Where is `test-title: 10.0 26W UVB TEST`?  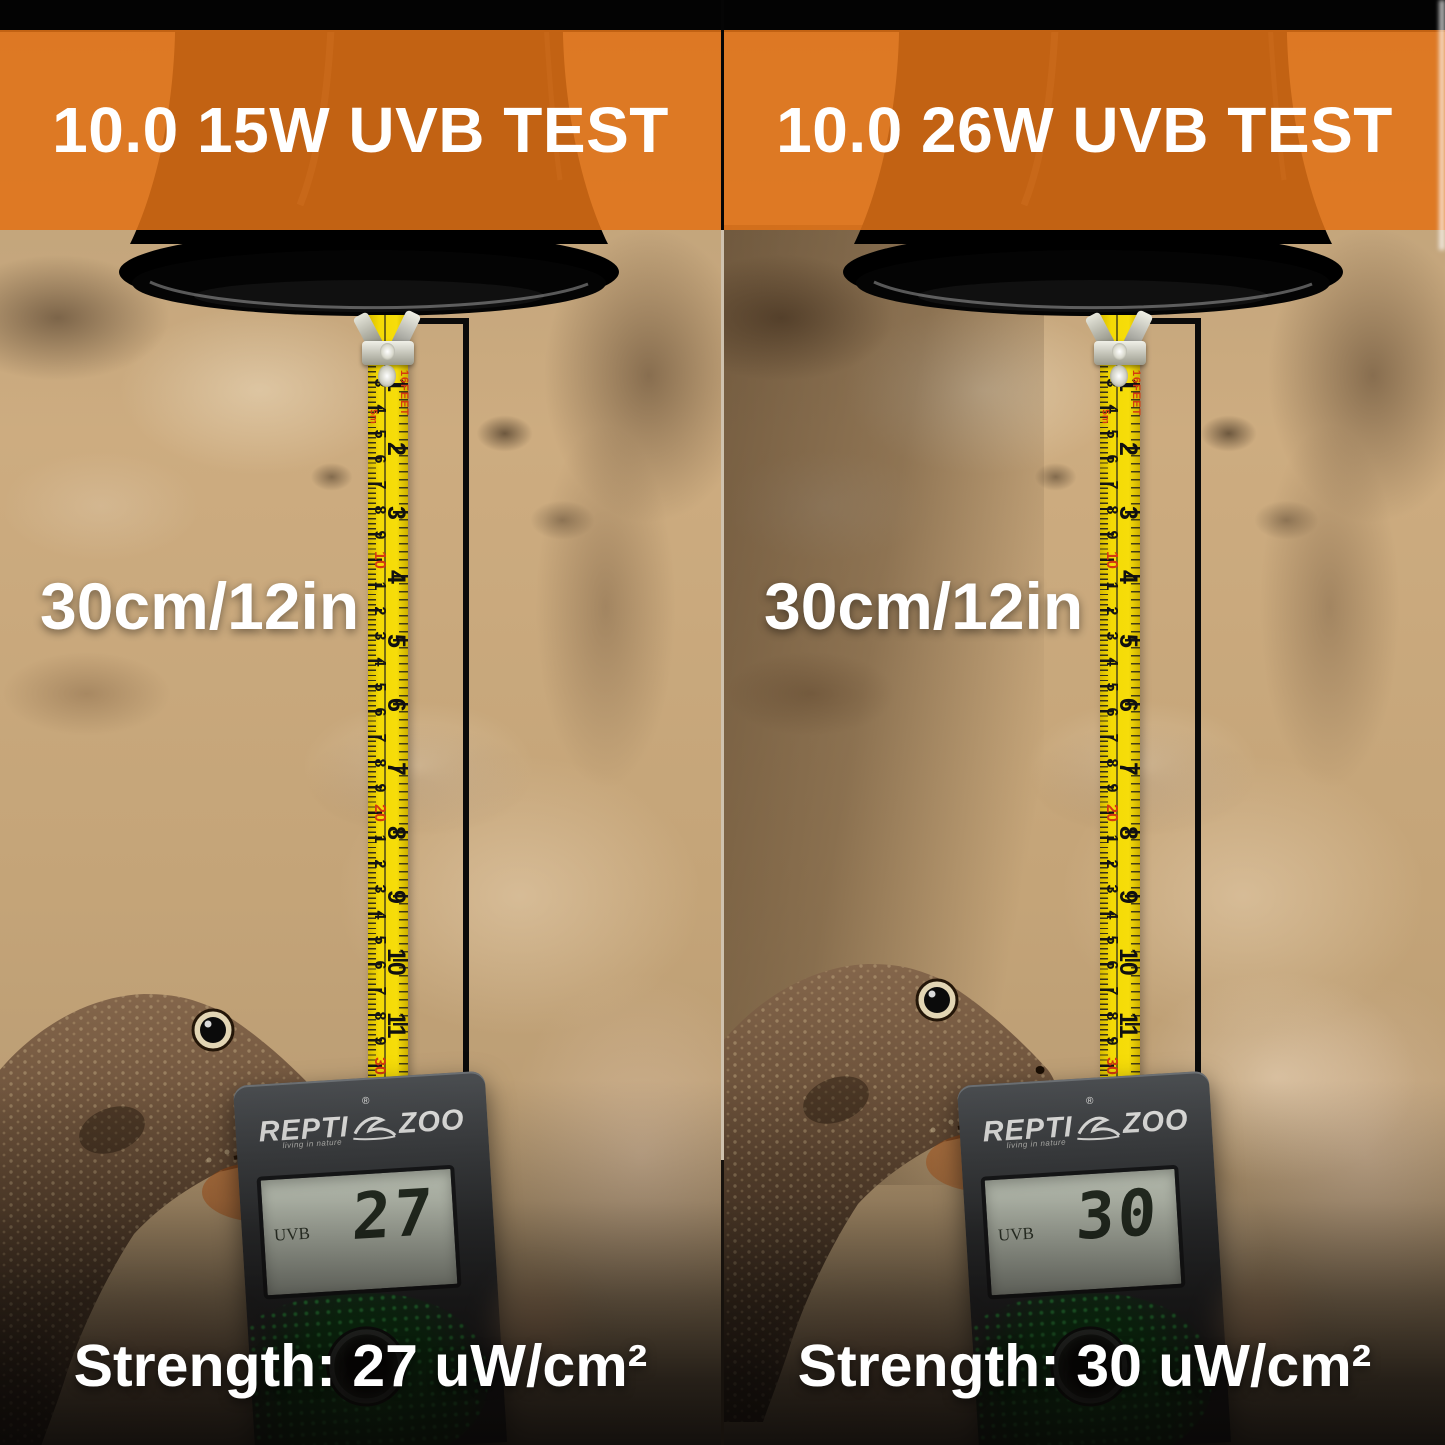
test-title: 10.0 26W UVB TEST is located at coordinates (1084, 130).